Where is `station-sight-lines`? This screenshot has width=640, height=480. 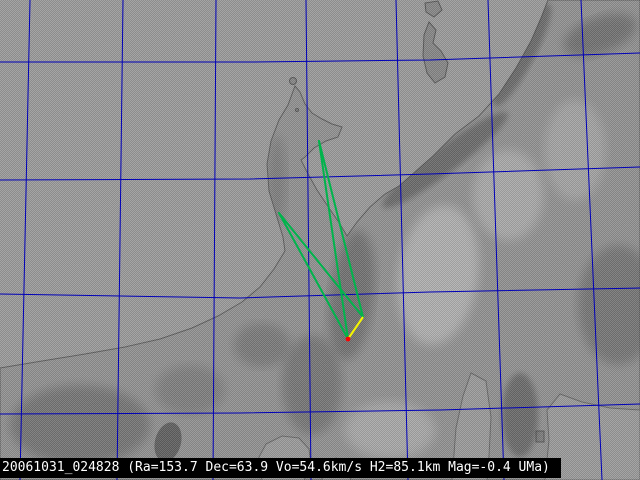
station-sight-lines is located at coordinates (321, 240).